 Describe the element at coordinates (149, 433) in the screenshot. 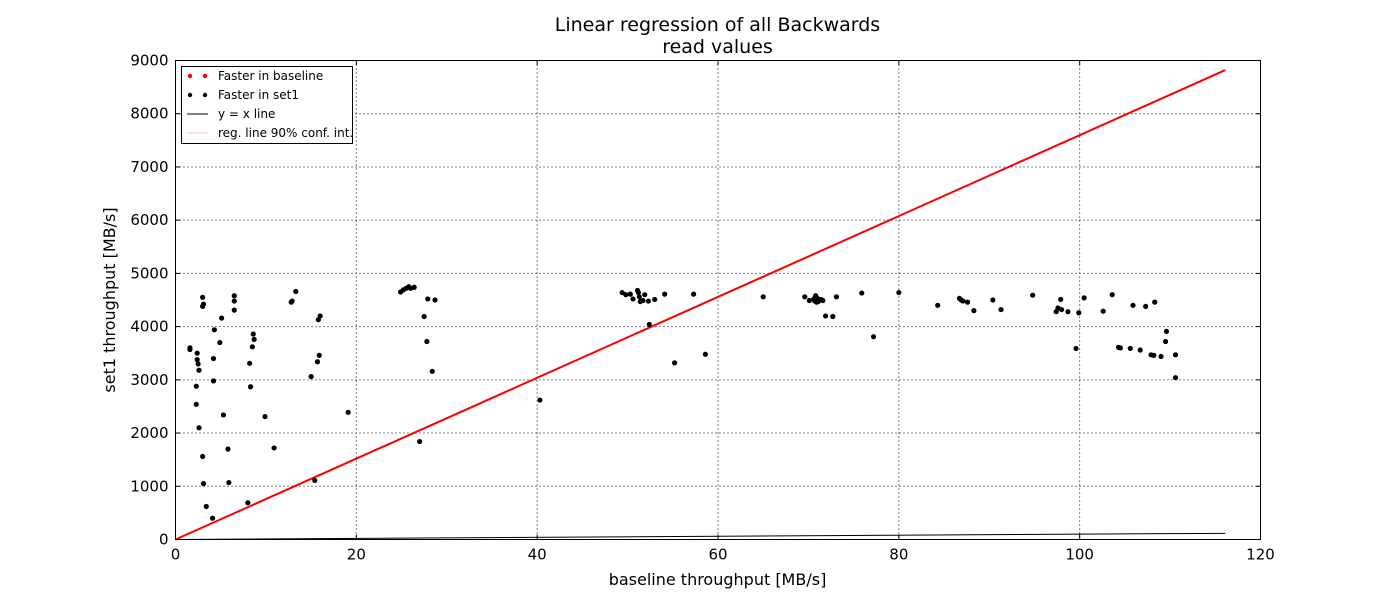

I see `y-tick-label: 2000` at that location.